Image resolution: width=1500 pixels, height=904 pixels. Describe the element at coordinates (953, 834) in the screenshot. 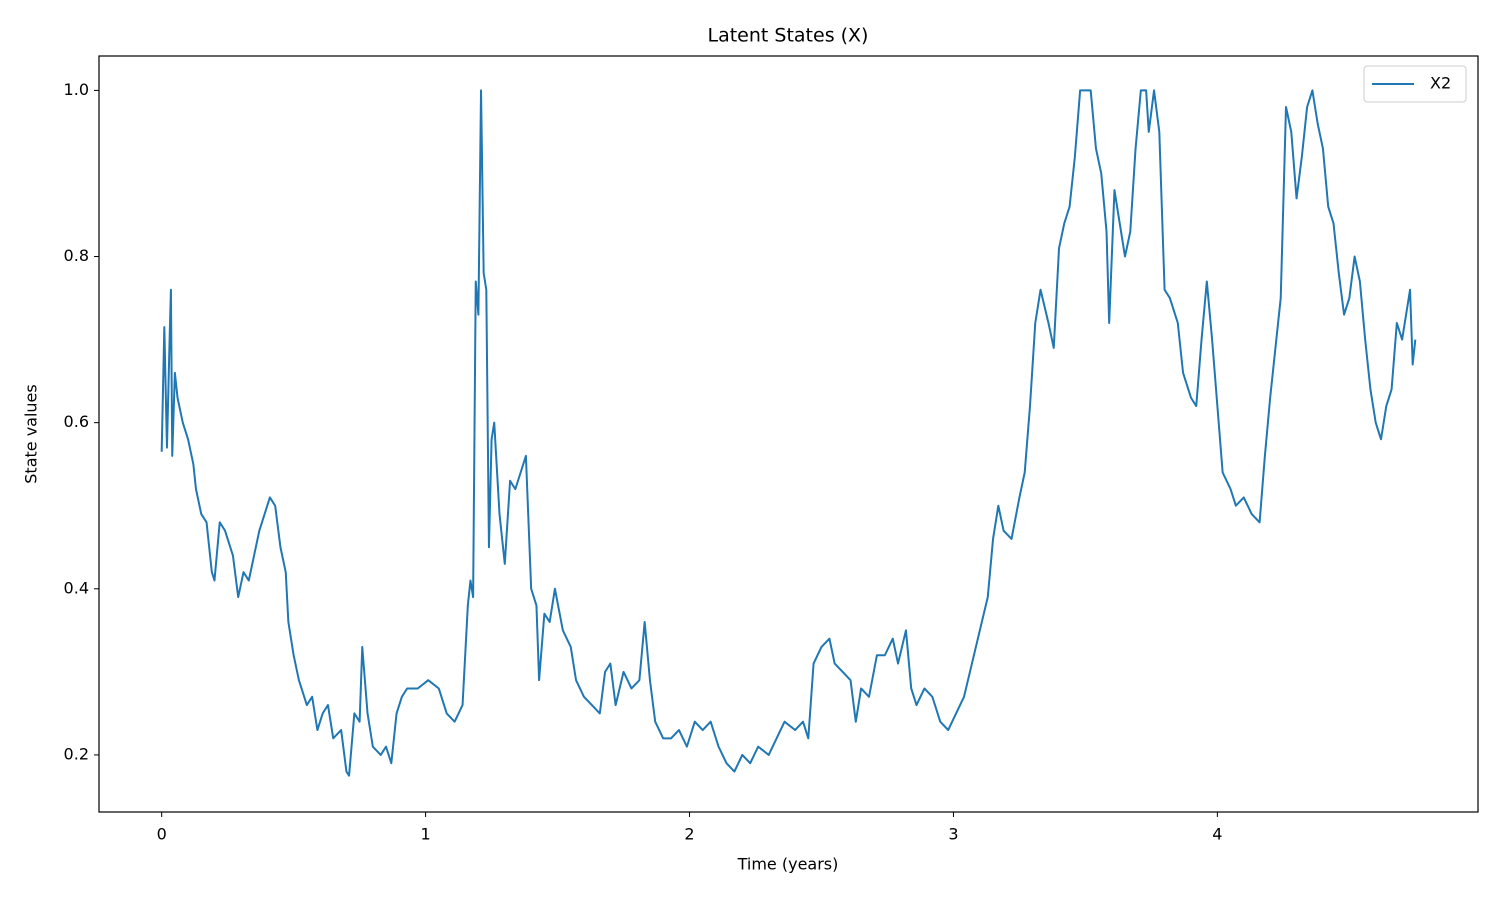

I see `x-tick-label: 3` at that location.